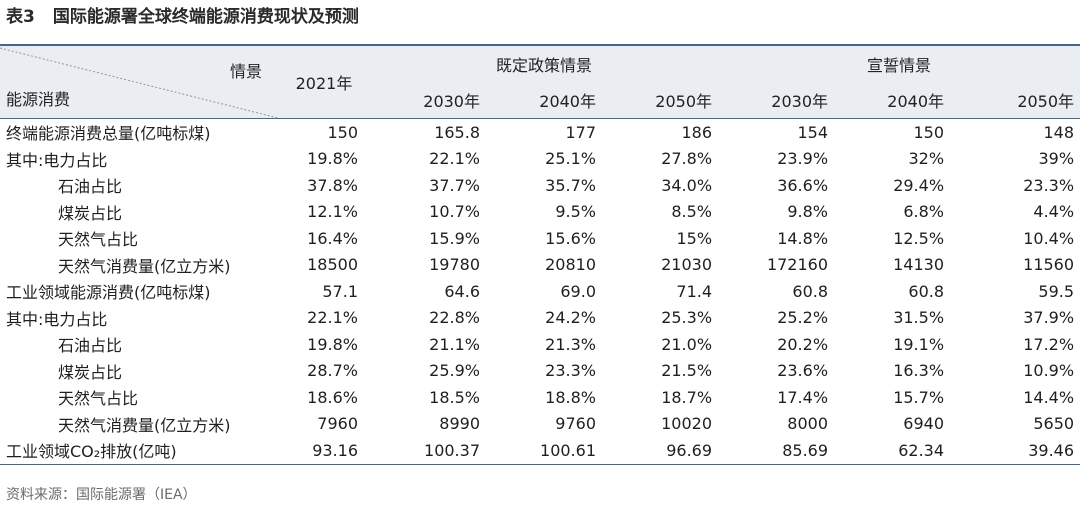 The image size is (1080, 511). What do you see at coordinates (568, 450) in the screenshot?
I see `row-value: 100.61` at bounding box center [568, 450].